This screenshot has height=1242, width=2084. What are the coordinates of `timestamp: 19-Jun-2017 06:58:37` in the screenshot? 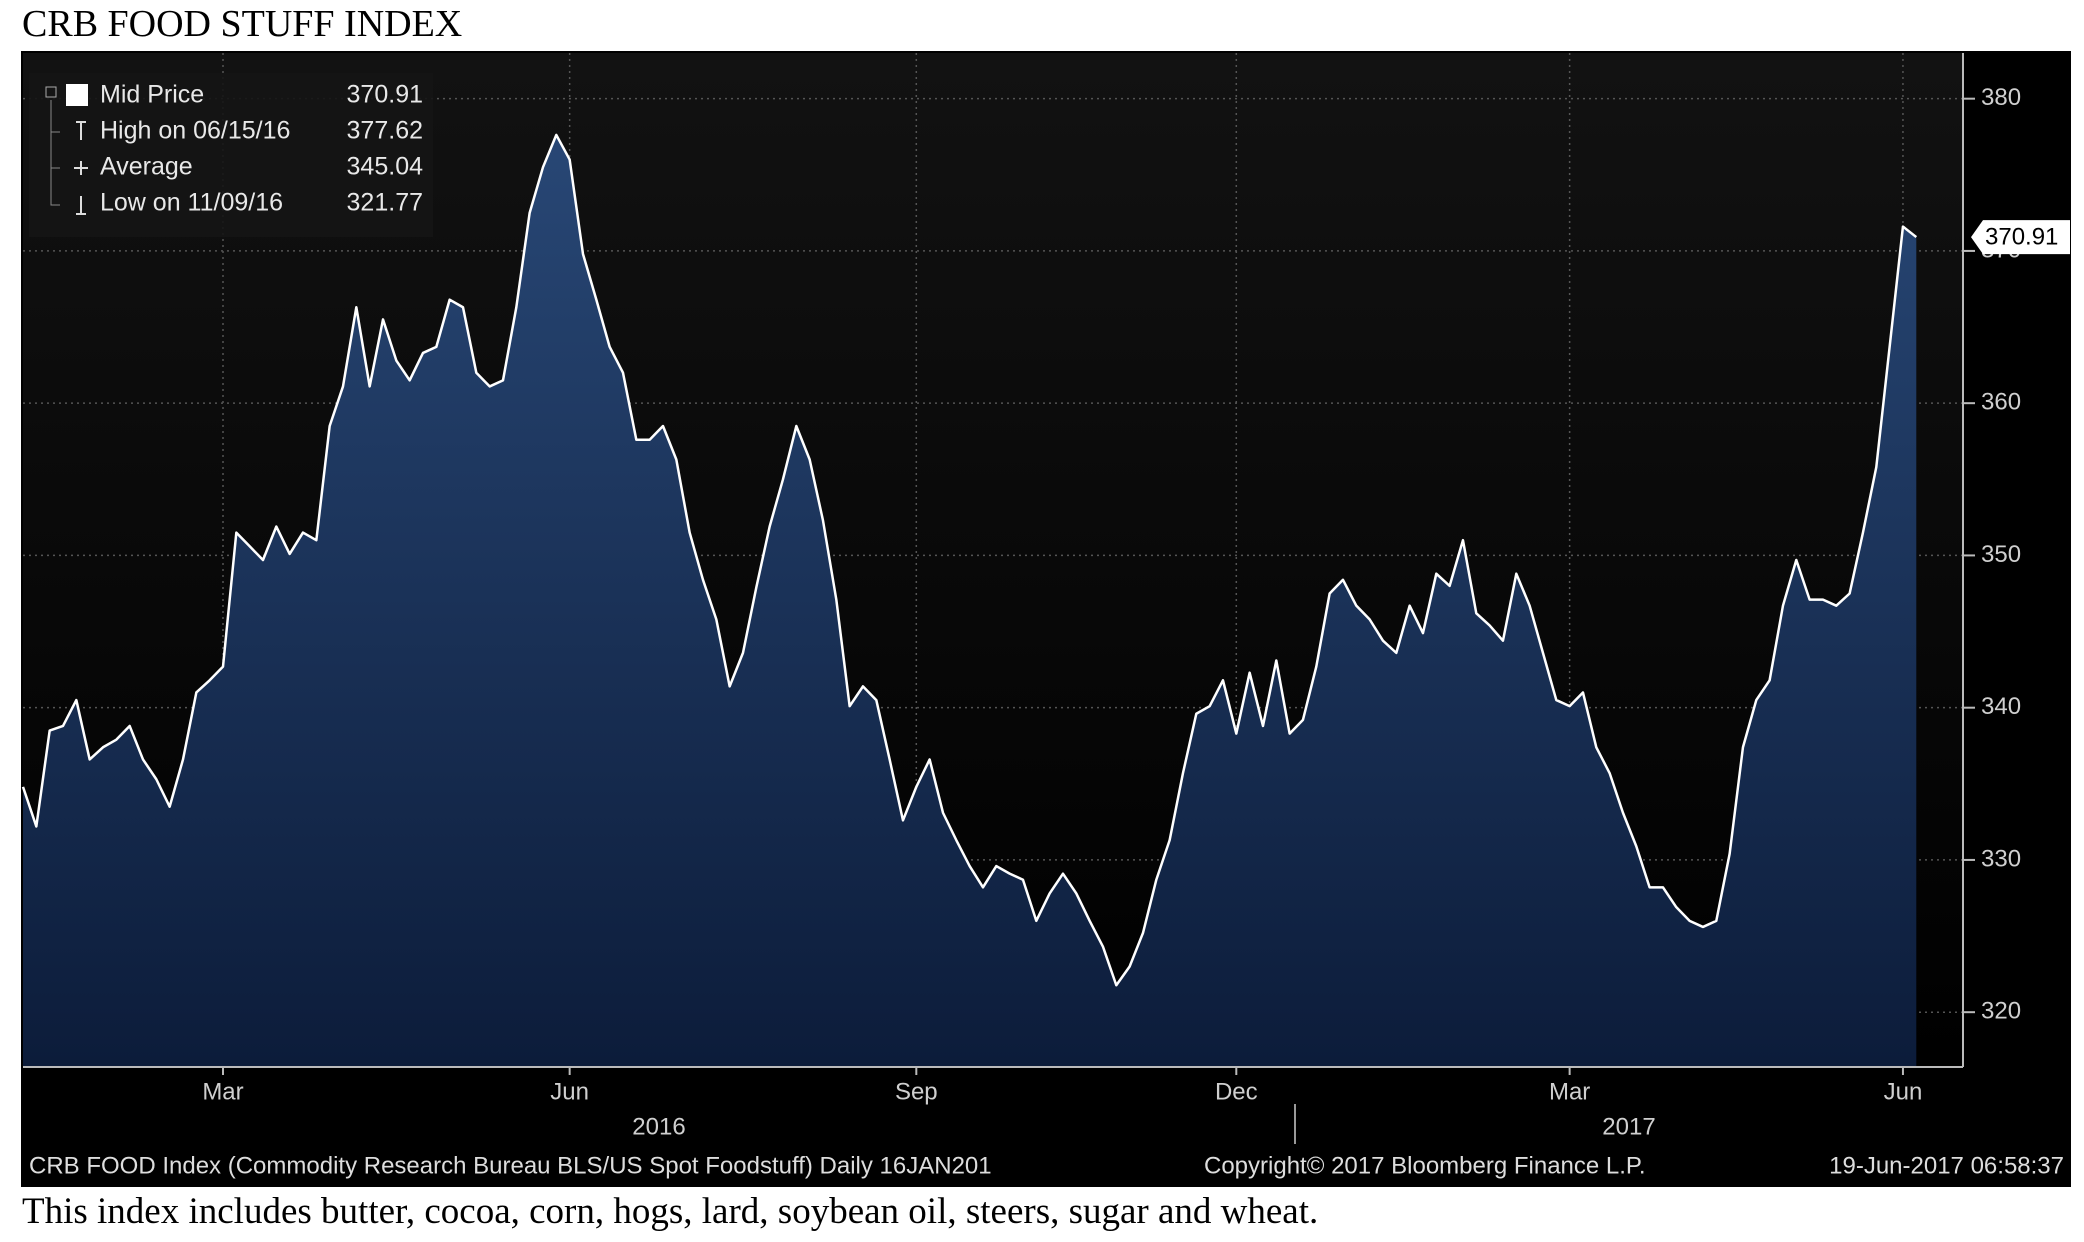 It's located at (1946, 1165).